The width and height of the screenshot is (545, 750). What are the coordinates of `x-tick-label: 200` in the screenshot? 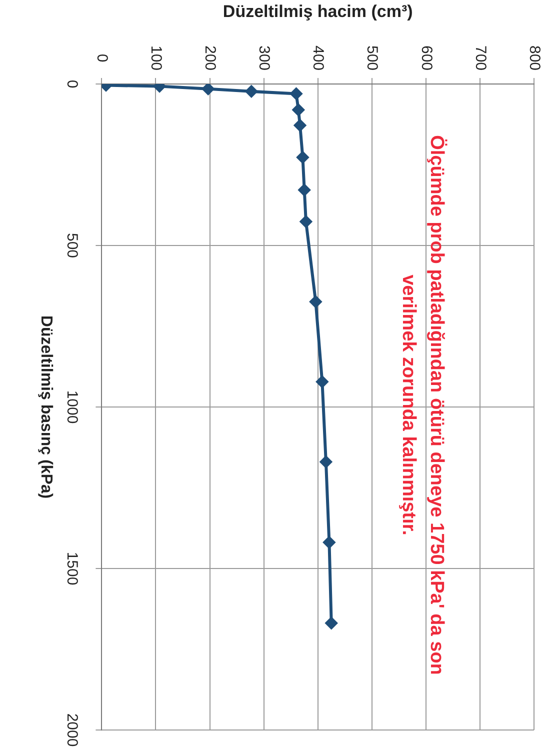 It's located at (210, 58).